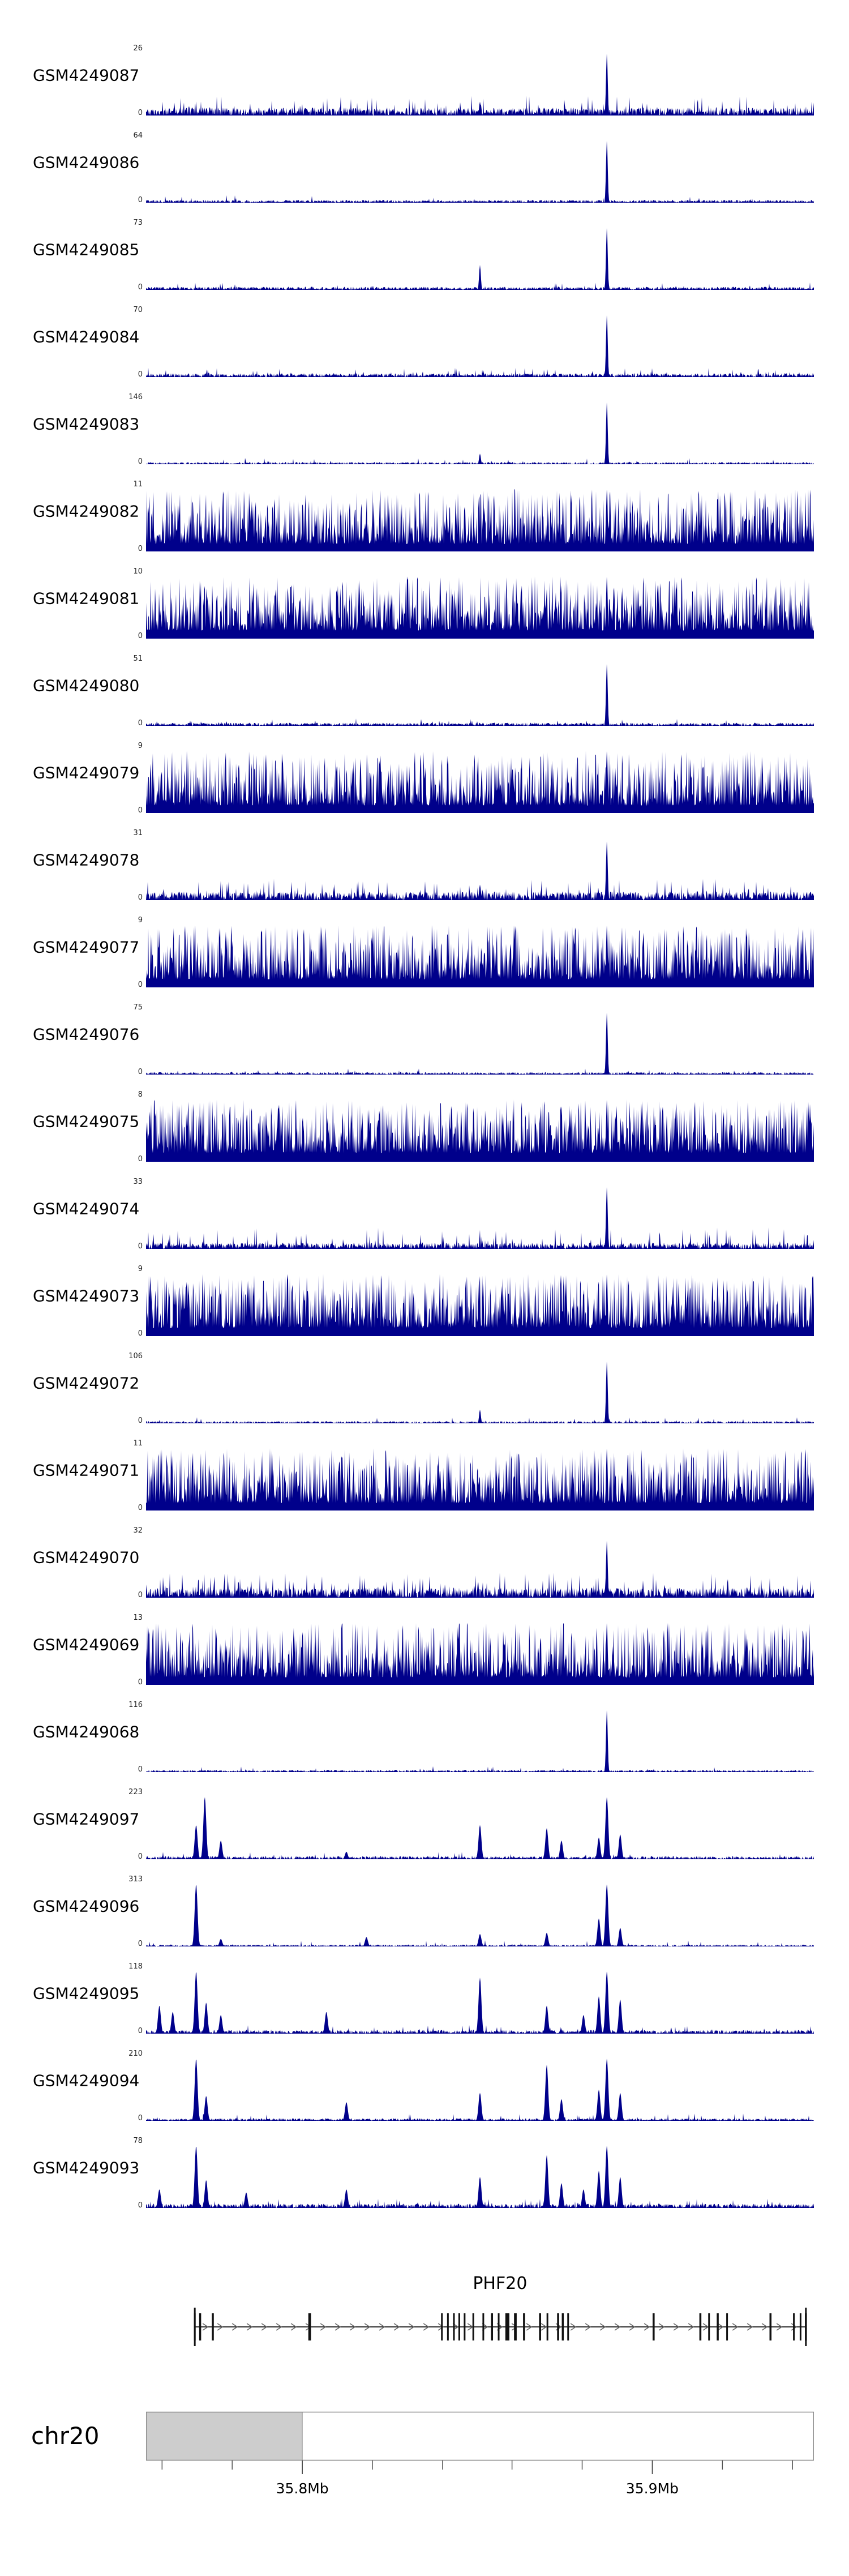 Image resolution: width=849 pixels, height=2576 pixels. Describe the element at coordinates (138, 833) in the screenshot. I see `y-axis-max: 31` at that location.